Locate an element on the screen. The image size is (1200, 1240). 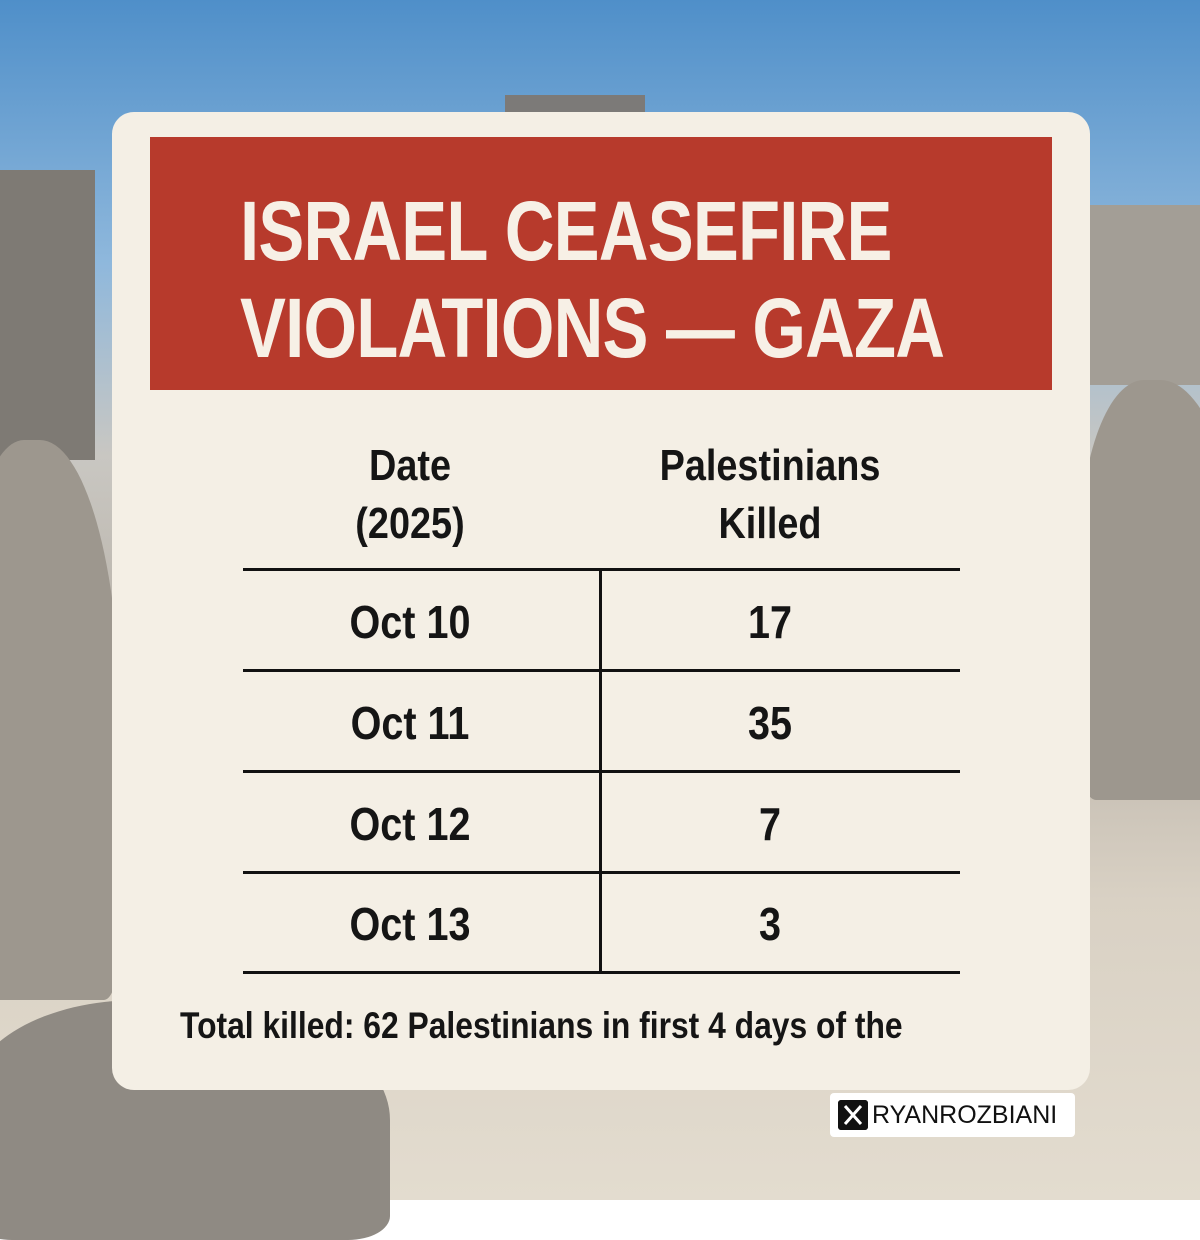
watermark: RYANROZBIANI is located at coordinates (952, 1115).